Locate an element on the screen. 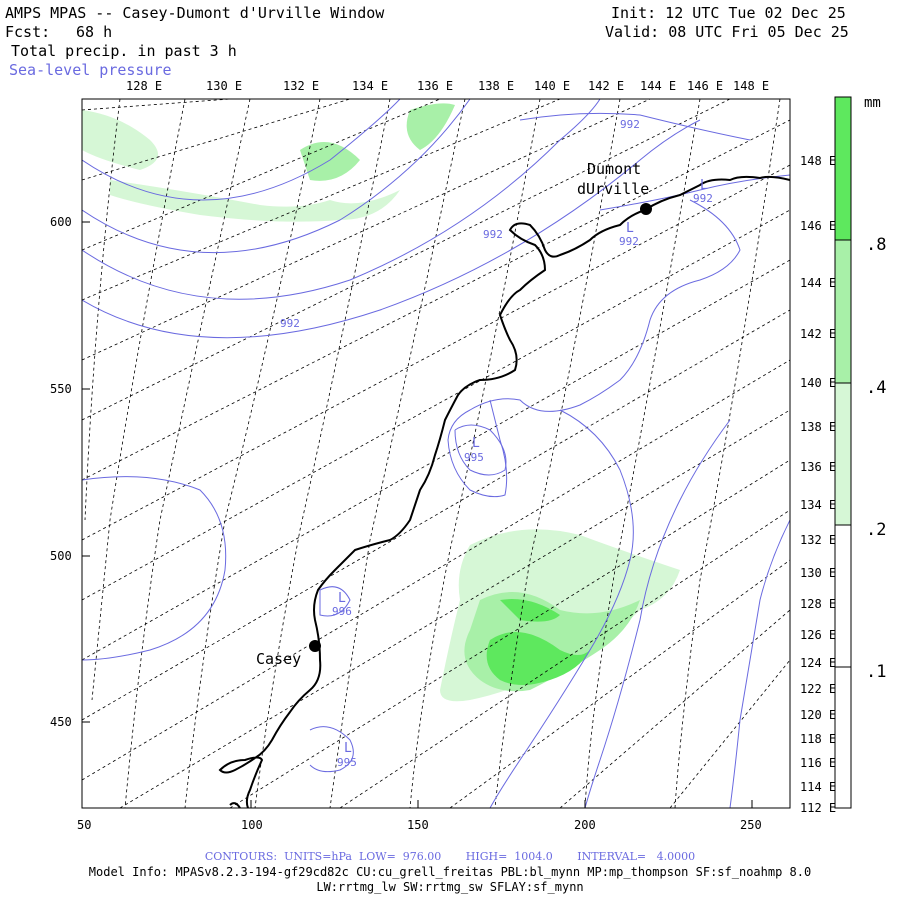  station-label-casey: Casey is located at coordinates (278, 659).